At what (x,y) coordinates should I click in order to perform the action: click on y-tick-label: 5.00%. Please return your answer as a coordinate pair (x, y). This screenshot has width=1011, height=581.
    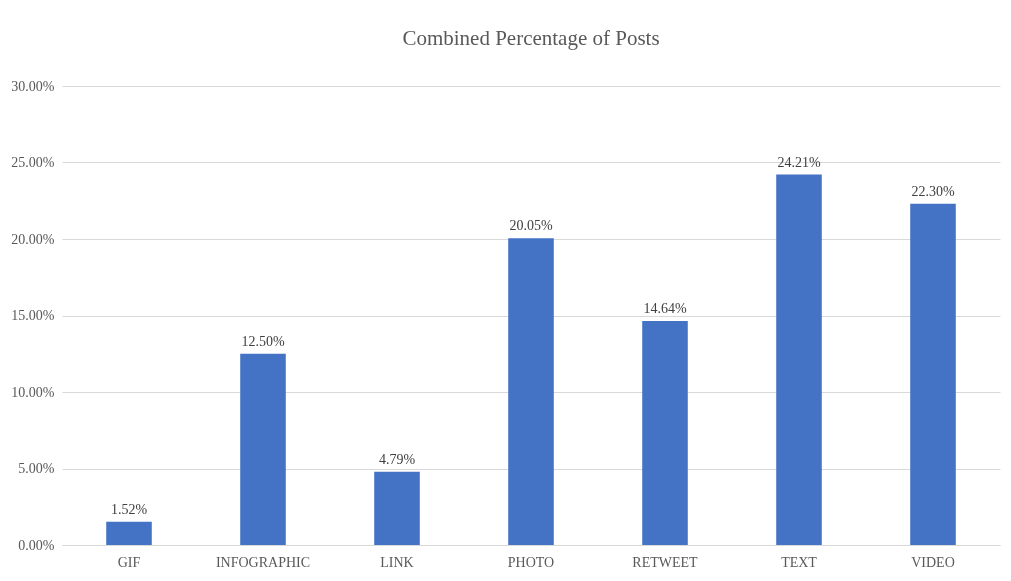
    Looking at the image, I should click on (36, 468).